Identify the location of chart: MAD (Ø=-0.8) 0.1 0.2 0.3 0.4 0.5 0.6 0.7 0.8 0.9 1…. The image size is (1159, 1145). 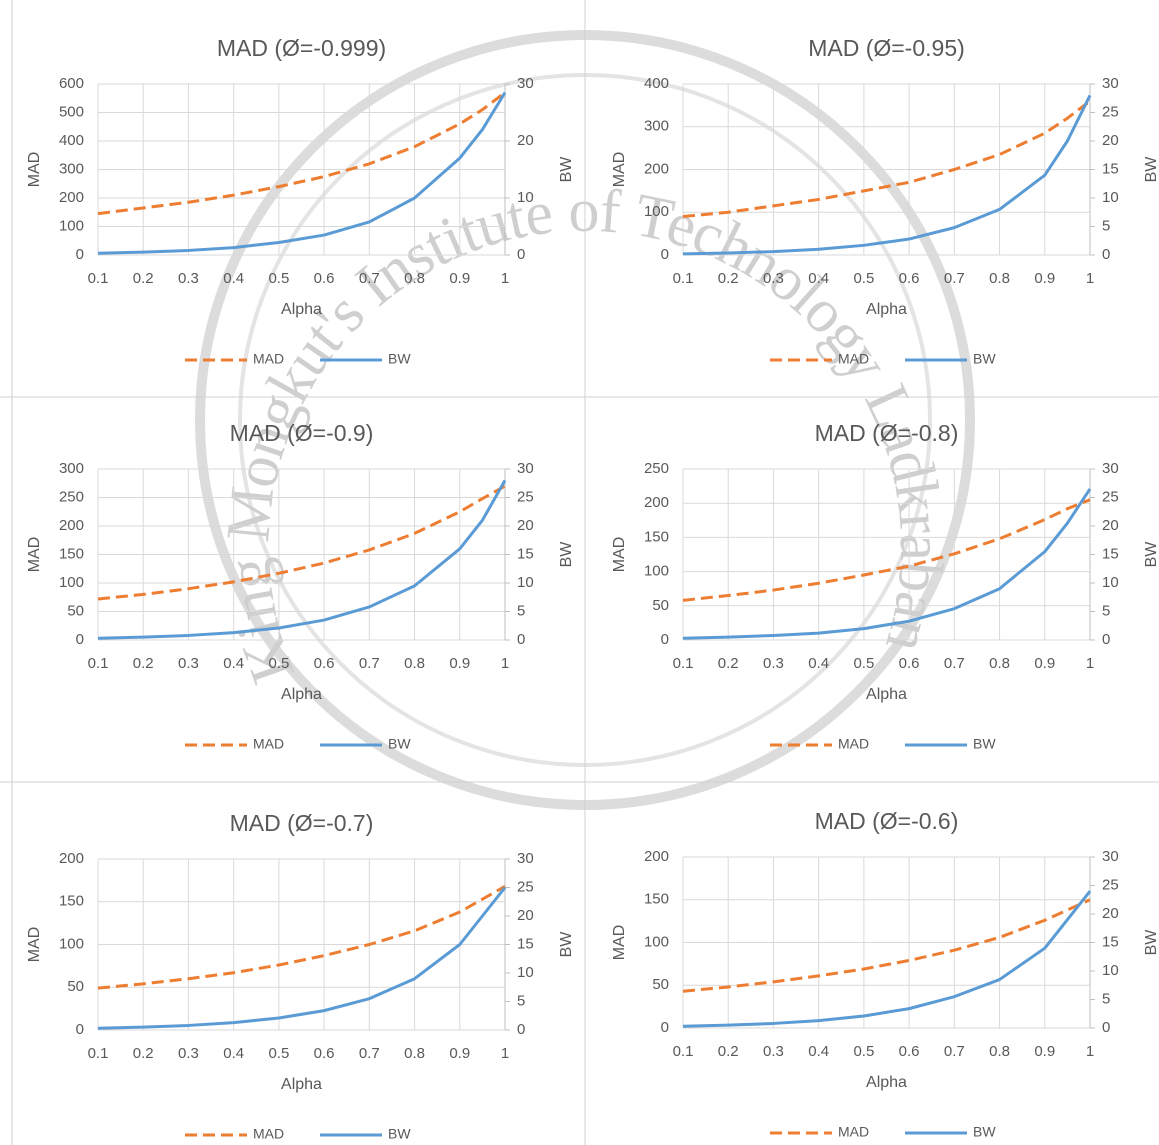
(885, 586).